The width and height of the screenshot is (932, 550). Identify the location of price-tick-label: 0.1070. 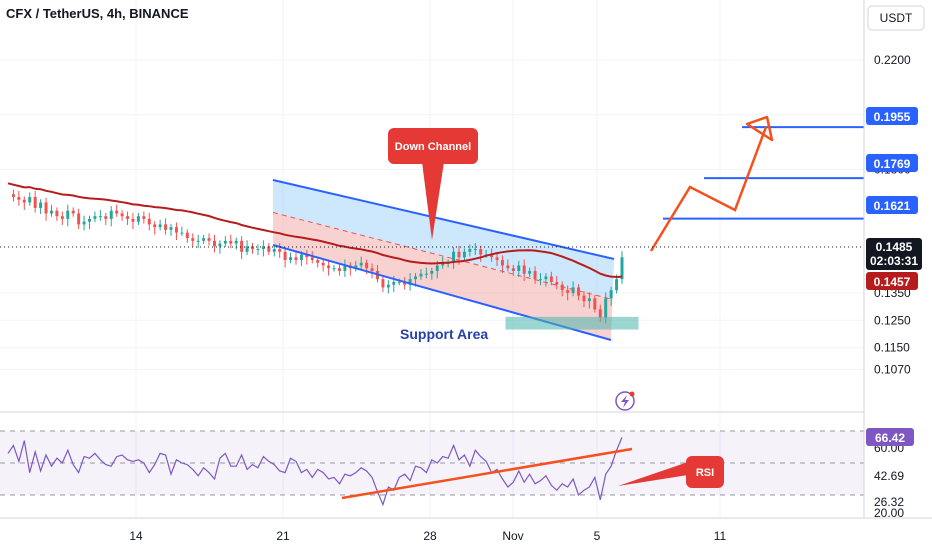
(892, 370).